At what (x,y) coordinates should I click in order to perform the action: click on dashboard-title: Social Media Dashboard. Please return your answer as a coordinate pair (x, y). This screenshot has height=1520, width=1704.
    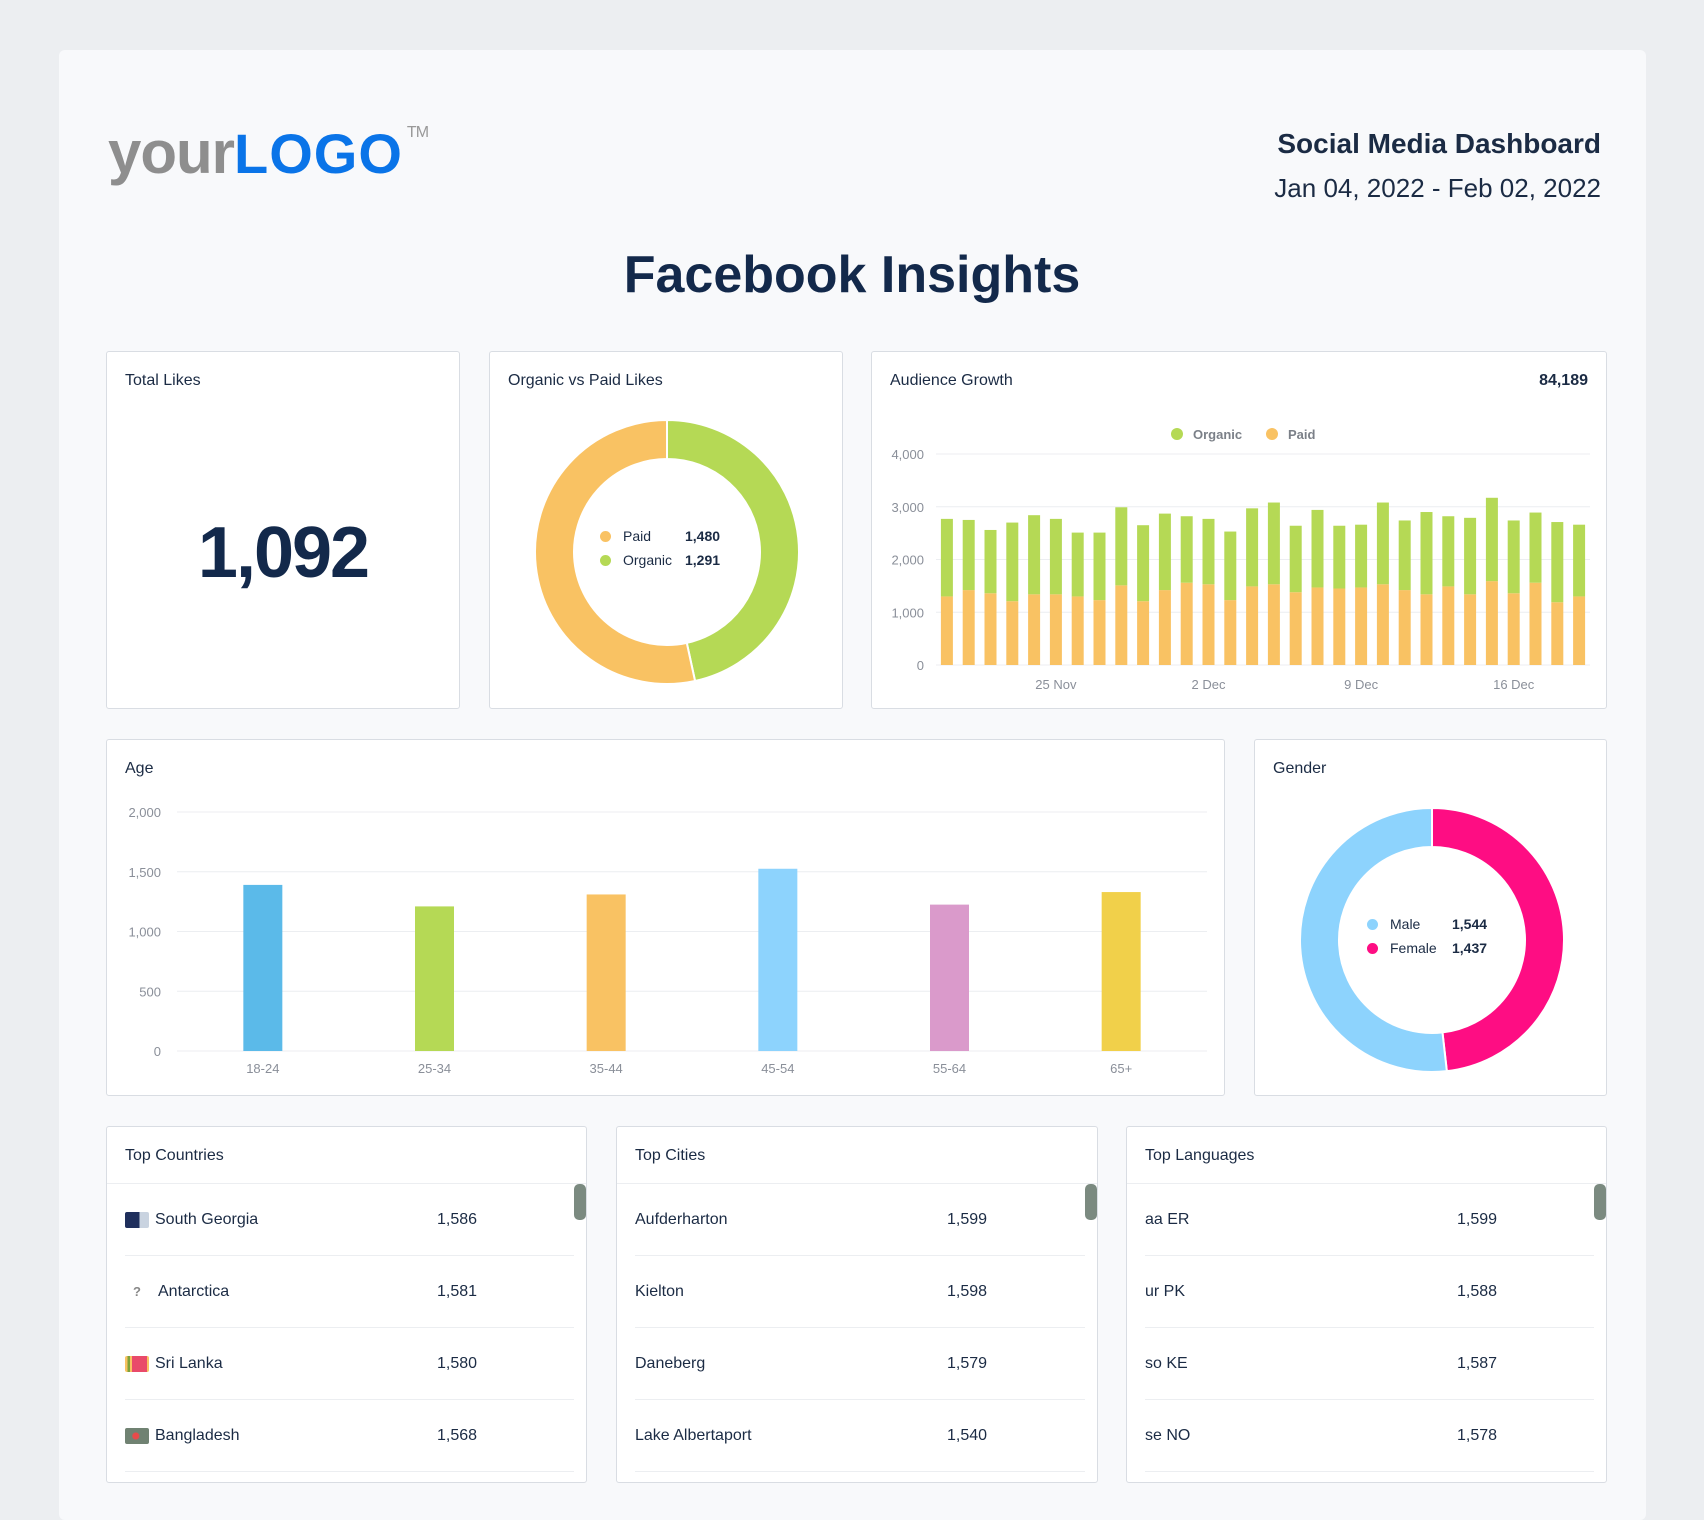
    Looking at the image, I should click on (1439, 143).